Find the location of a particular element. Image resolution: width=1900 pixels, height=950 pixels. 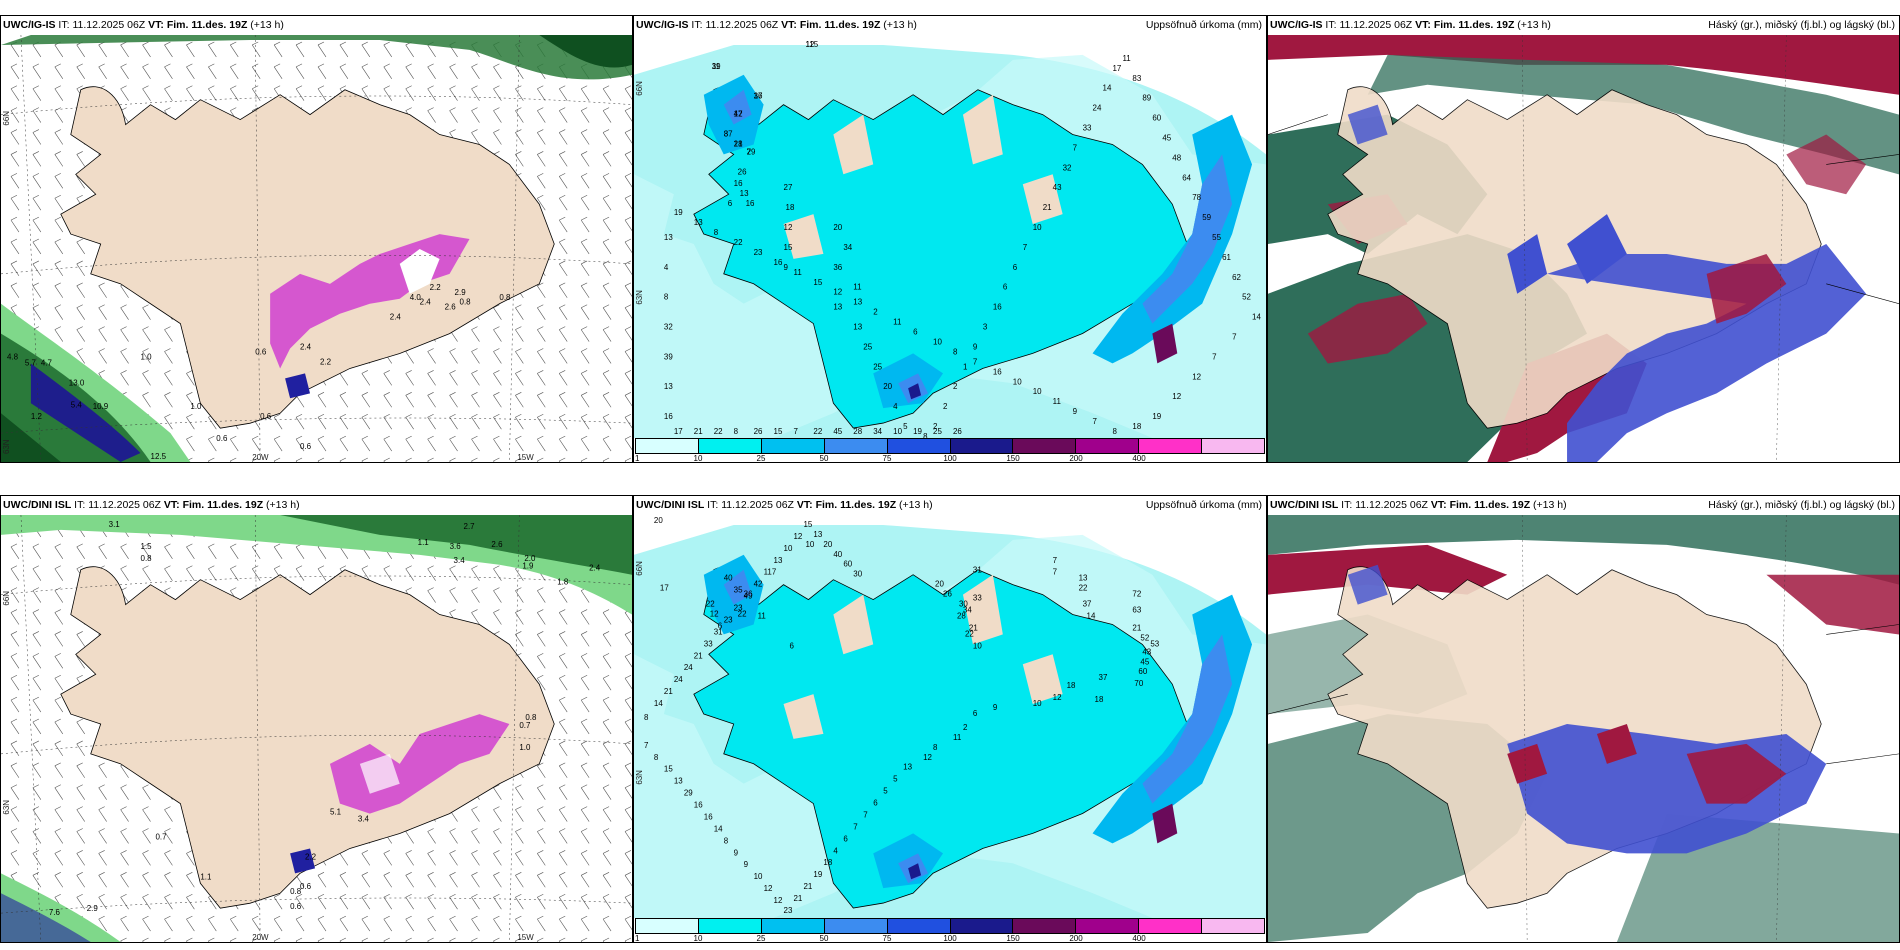

map-value-label: 6 is located at coordinates (875, 803).